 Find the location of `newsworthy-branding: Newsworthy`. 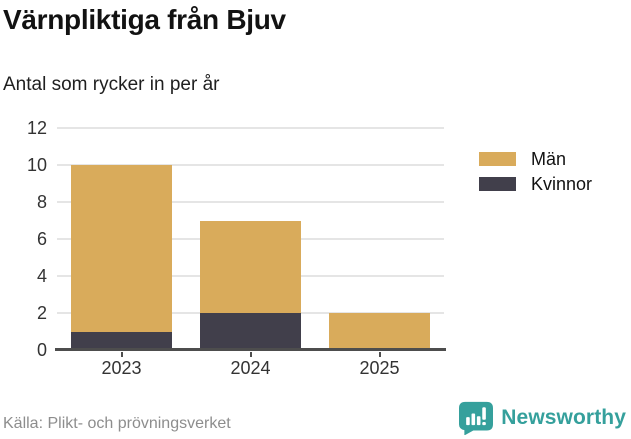

newsworthy-branding: Newsworthy is located at coordinates (542, 418).